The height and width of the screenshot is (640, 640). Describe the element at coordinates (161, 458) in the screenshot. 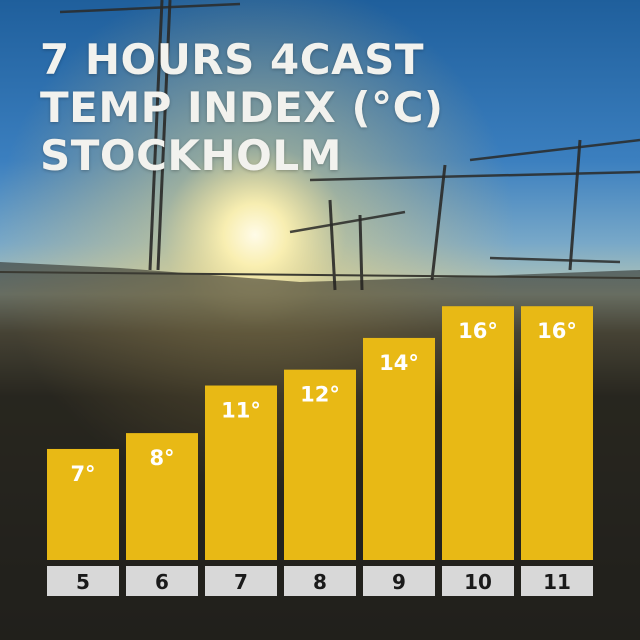

I see `bar-value-label: 8°` at that location.